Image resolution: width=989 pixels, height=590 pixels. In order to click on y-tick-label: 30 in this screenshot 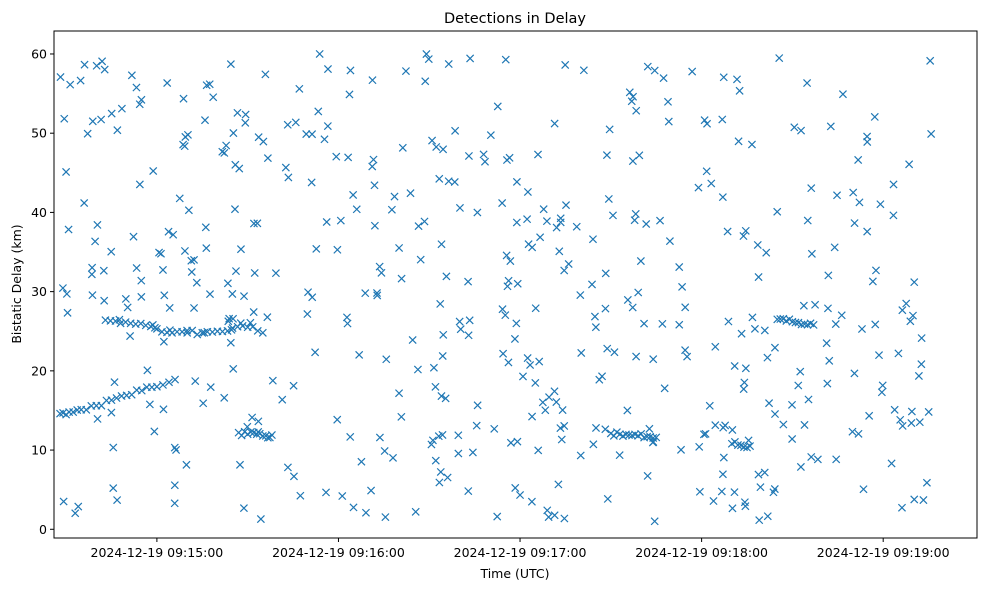, I will do `click(39, 291)`.